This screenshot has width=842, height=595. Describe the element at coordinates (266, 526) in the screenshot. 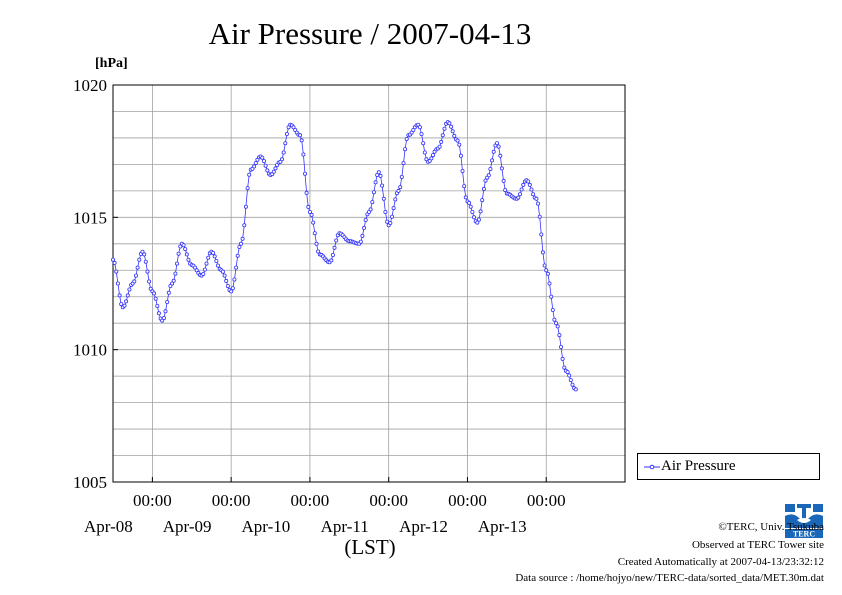

I see `x-tick-date-label: Apr-10` at that location.